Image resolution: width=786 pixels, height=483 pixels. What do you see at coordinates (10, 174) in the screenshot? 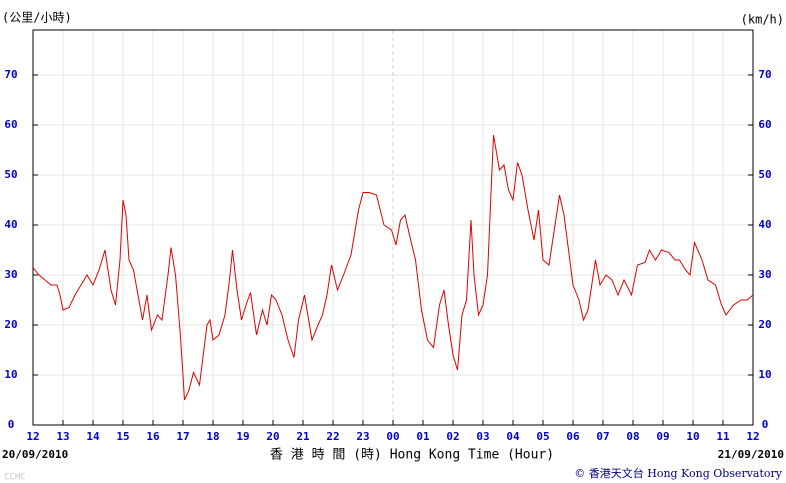
I see `y-tick-label: 50` at bounding box center [10, 174].